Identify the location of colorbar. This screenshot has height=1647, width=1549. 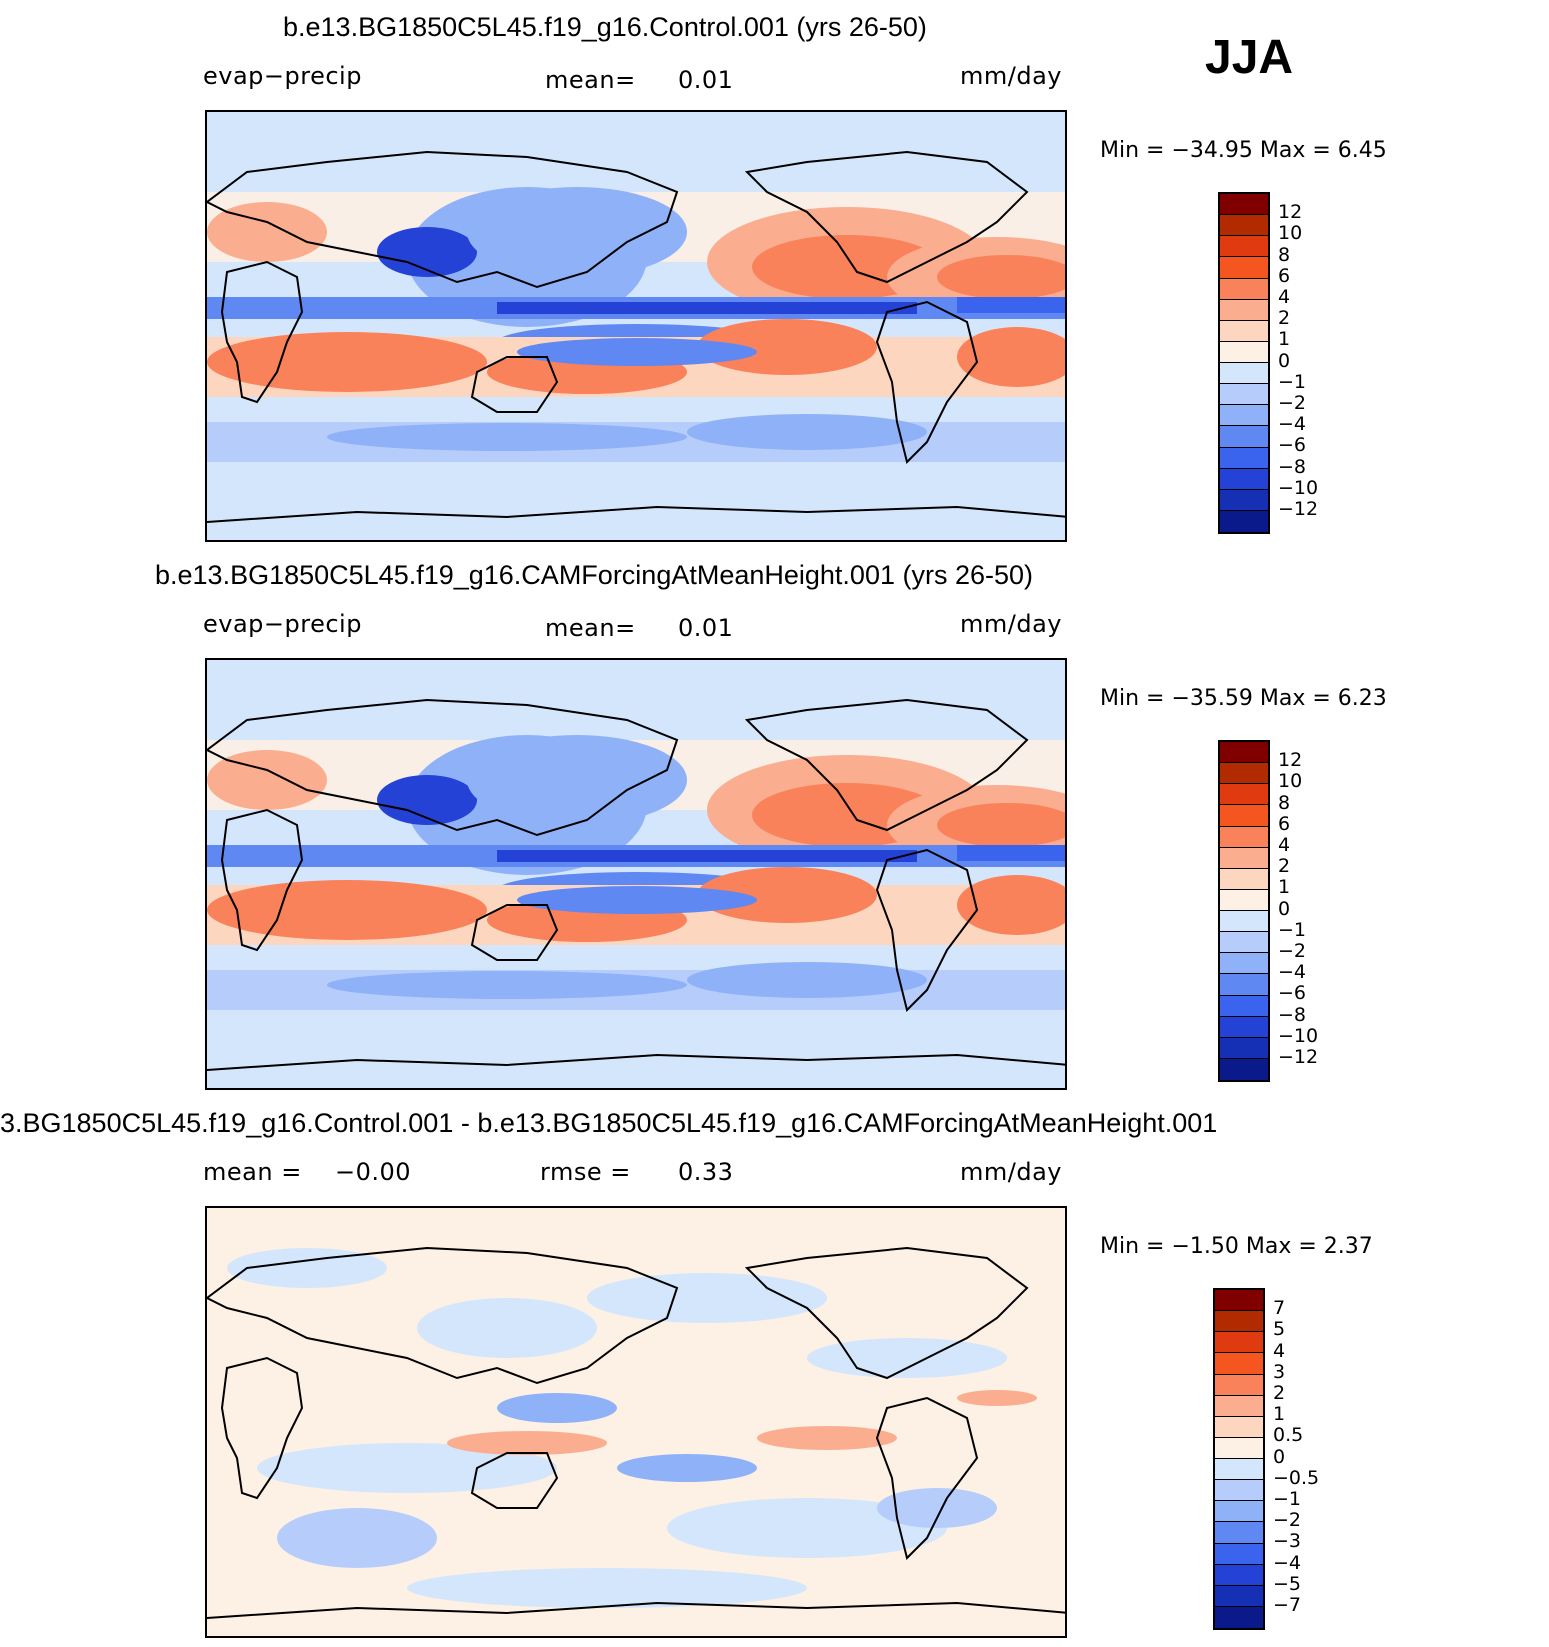
(1244, 363).